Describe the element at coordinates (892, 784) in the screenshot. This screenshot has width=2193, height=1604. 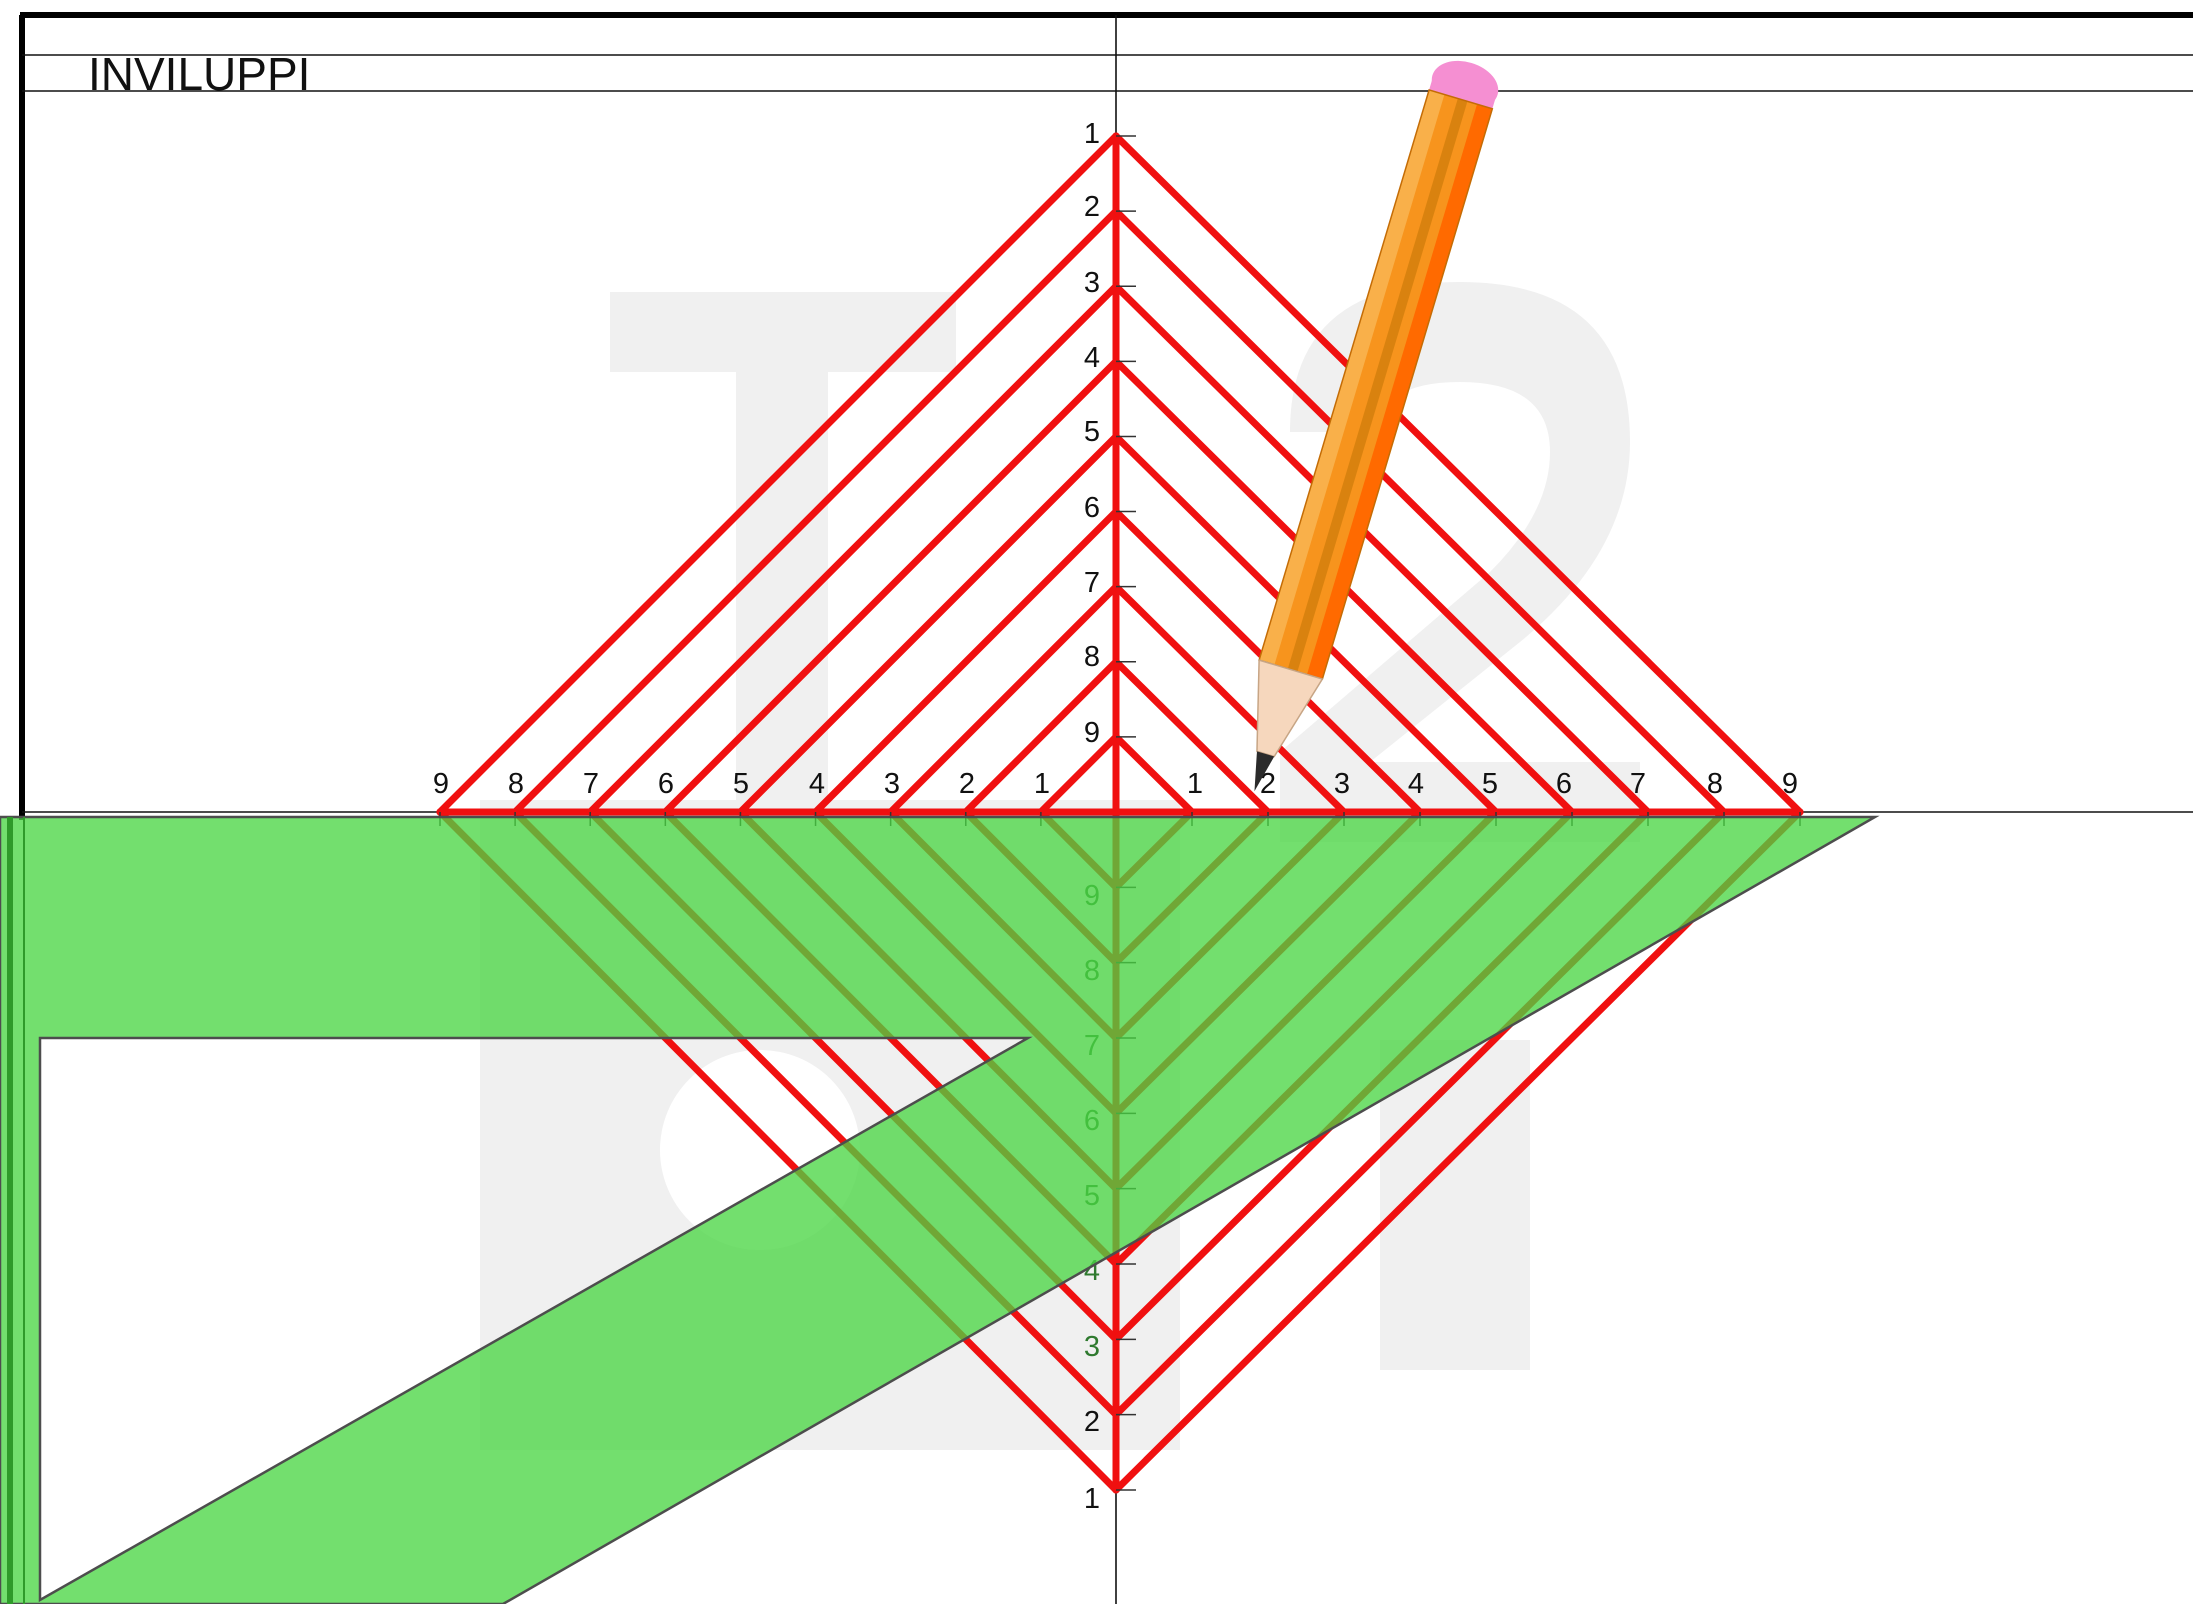
I see `h-label-left-3: 3` at that location.